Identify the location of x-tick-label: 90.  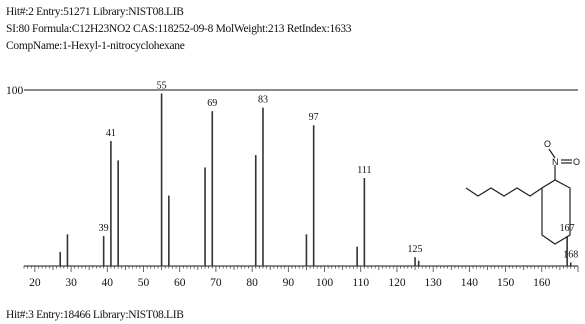
(289, 283).